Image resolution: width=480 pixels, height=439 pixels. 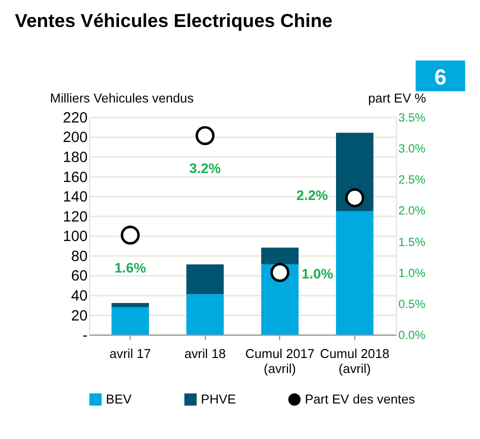 I want to click on y2-tick-label: 0.0%, so click(x=412, y=335).